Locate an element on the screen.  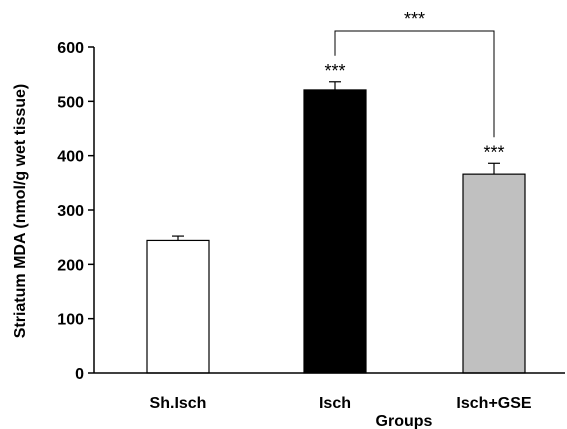
x-axis-title: Groups is located at coordinates (404, 421).